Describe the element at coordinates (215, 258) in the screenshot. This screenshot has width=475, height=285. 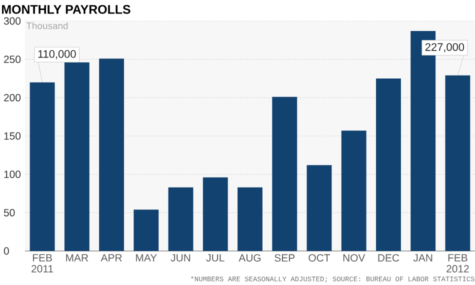
I see `x-tick-label: JUL` at that location.